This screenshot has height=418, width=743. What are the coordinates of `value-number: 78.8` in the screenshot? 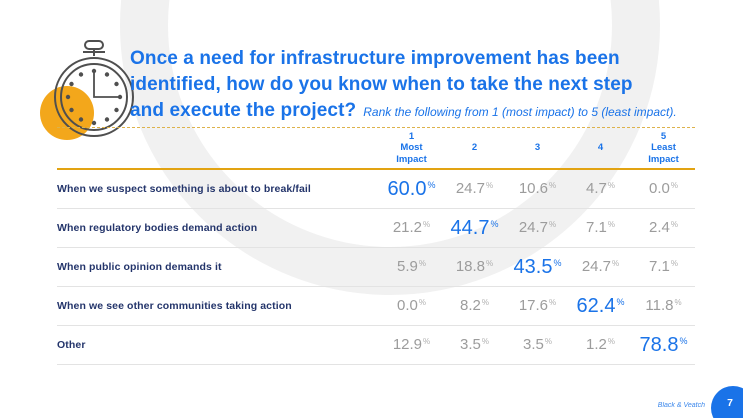 It's located at (659, 344).